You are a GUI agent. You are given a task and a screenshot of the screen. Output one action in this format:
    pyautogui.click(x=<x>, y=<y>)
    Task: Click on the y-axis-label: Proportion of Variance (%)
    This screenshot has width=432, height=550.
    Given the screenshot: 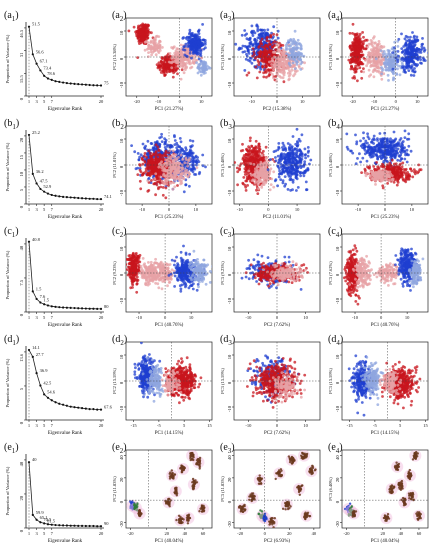 What is the action you would take?
    pyautogui.click(x=7, y=166)
    